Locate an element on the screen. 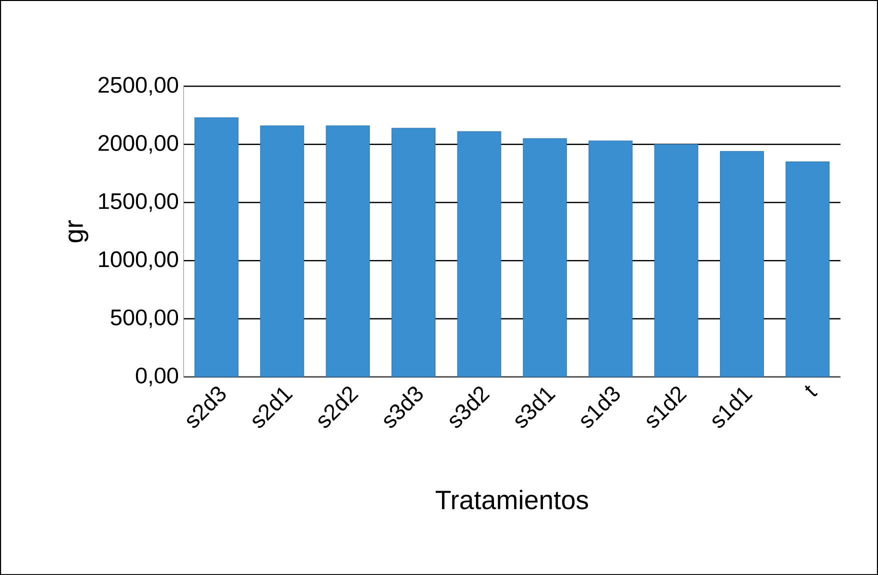  y-tick-label: 1000,00 is located at coordinates (138, 260).